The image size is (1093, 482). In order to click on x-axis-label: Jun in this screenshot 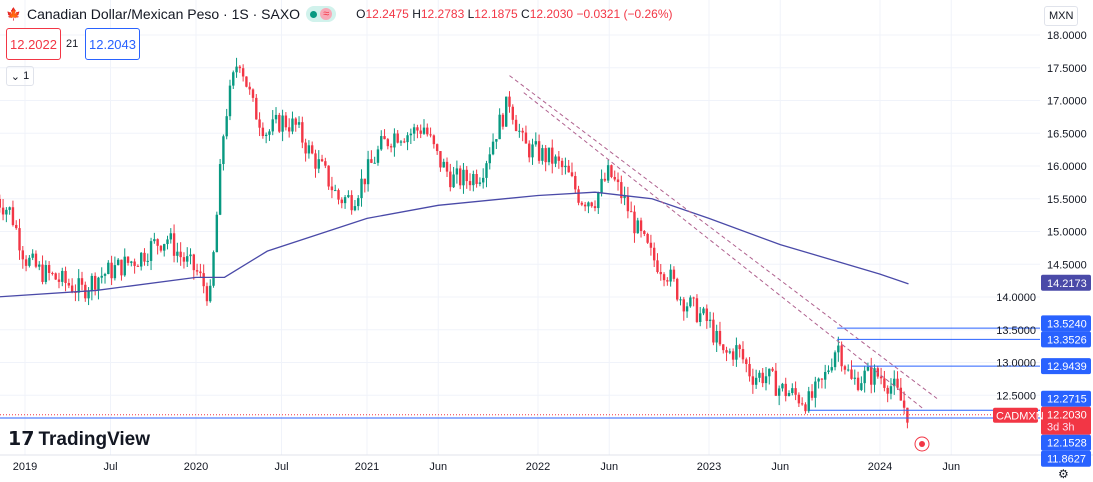, I will do `click(951, 467)`.